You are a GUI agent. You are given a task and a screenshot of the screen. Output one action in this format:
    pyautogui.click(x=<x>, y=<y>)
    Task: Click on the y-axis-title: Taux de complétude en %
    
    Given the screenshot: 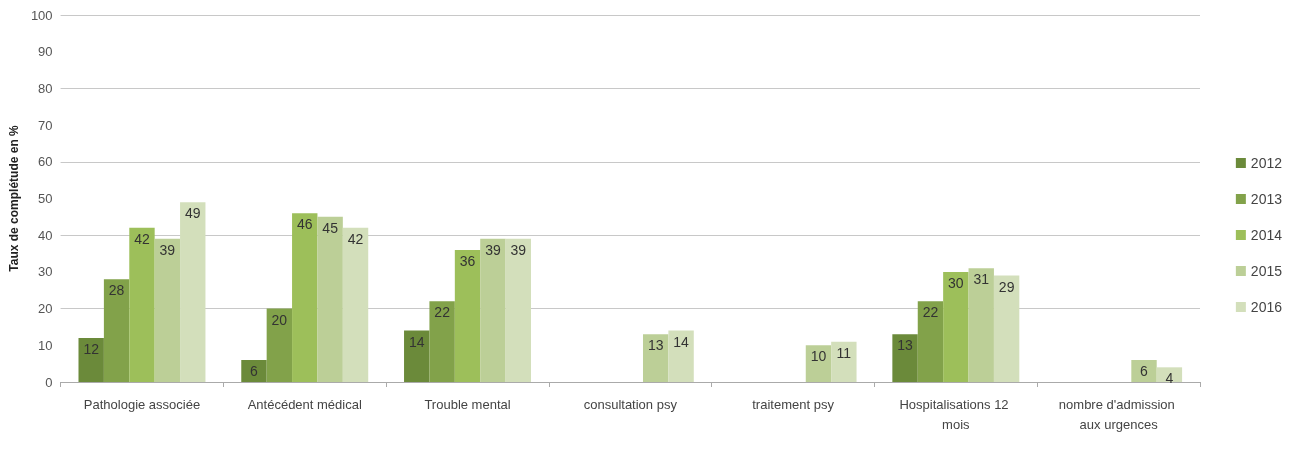 What is the action you would take?
    pyautogui.click(x=14, y=198)
    